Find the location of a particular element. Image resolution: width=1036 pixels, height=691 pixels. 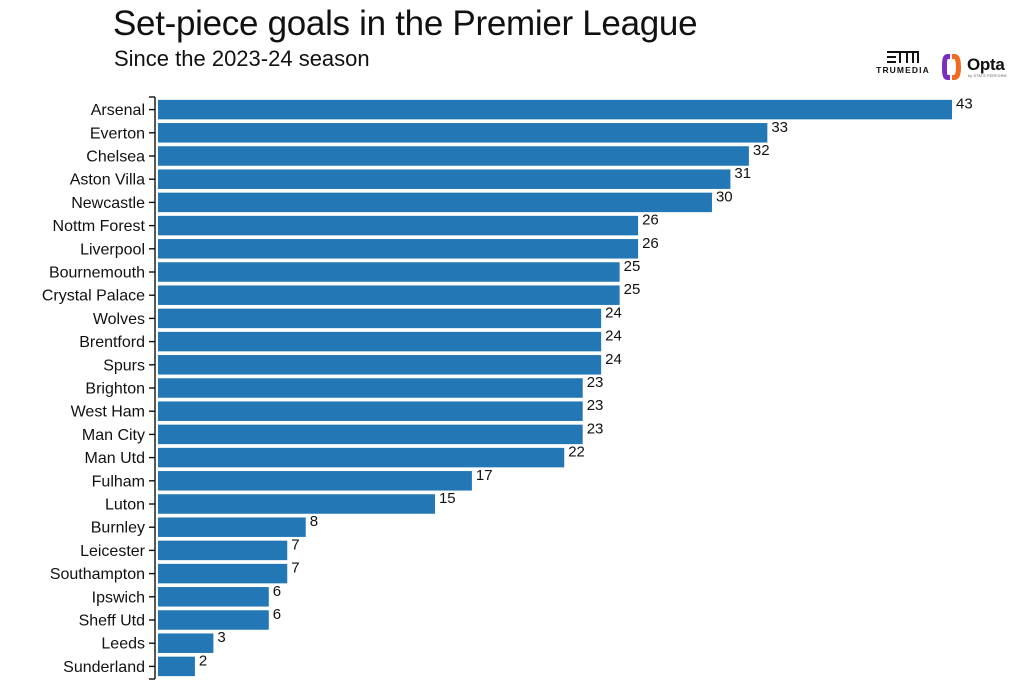

chart-title: Set-piece goals in the Premier League is located at coordinates (405, 23).